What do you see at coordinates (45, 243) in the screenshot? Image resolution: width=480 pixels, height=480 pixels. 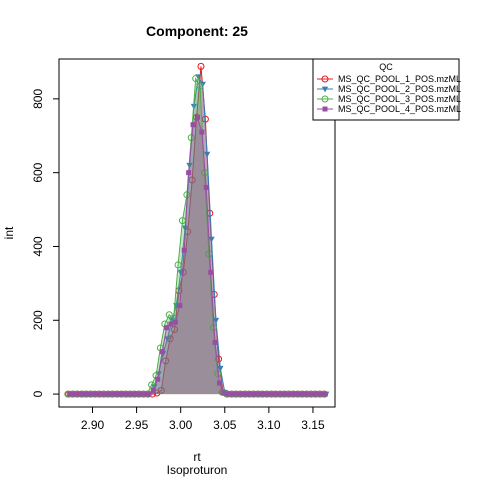 I see `y-axis: 0 200 400 600 800` at bounding box center [45, 243].